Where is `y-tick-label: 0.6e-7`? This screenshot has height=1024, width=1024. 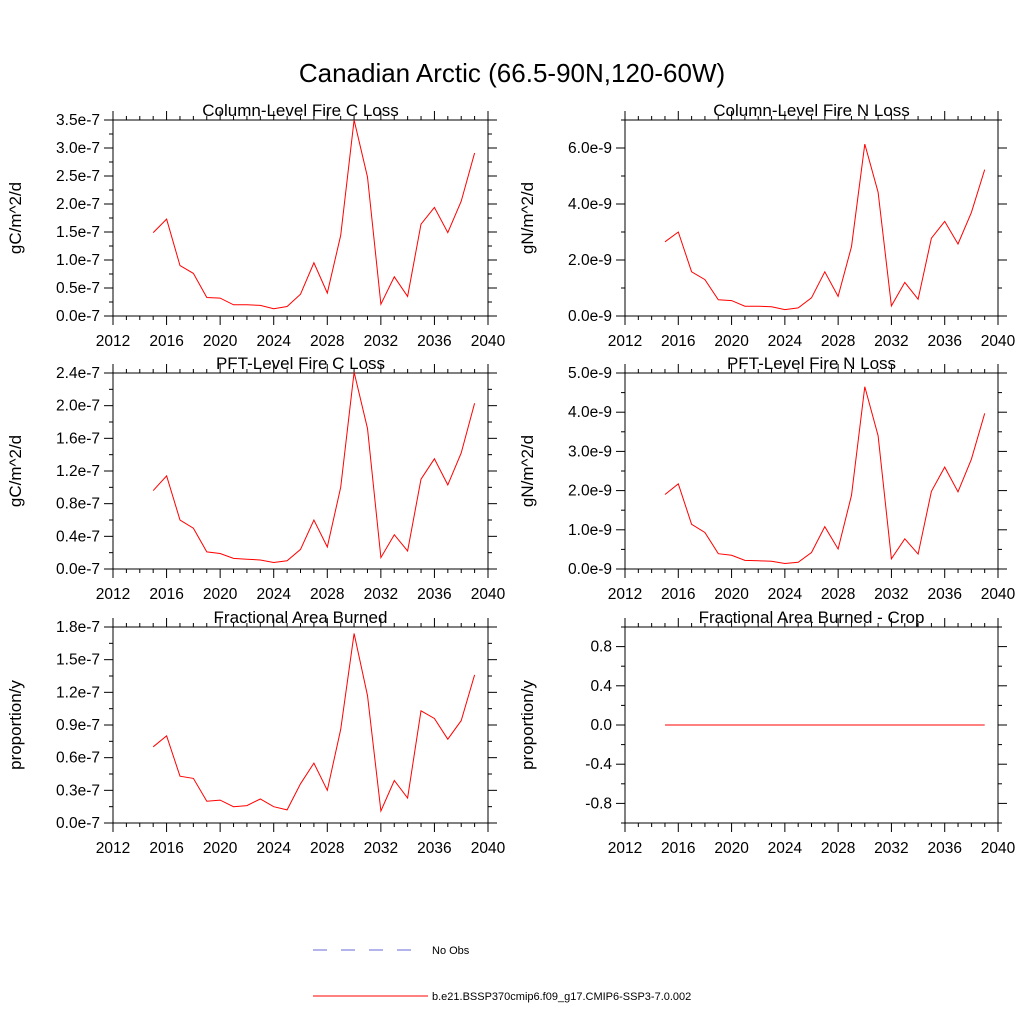 y-tick-label: 0.6e-7 is located at coordinates (78, 758).